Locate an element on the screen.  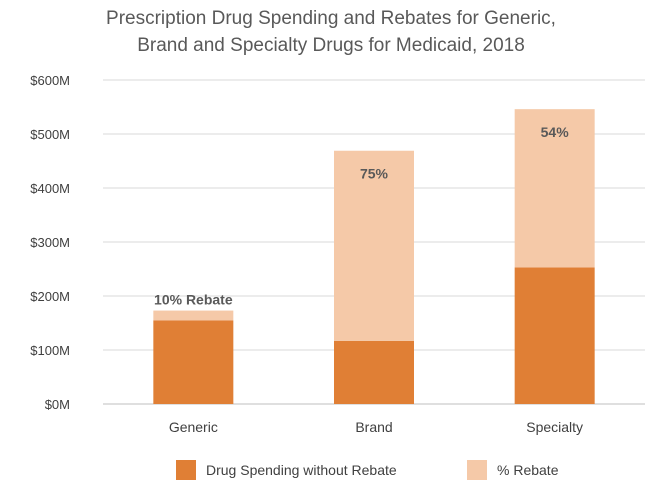
y-tick-label: $200M is located at coordinates (50, 296).